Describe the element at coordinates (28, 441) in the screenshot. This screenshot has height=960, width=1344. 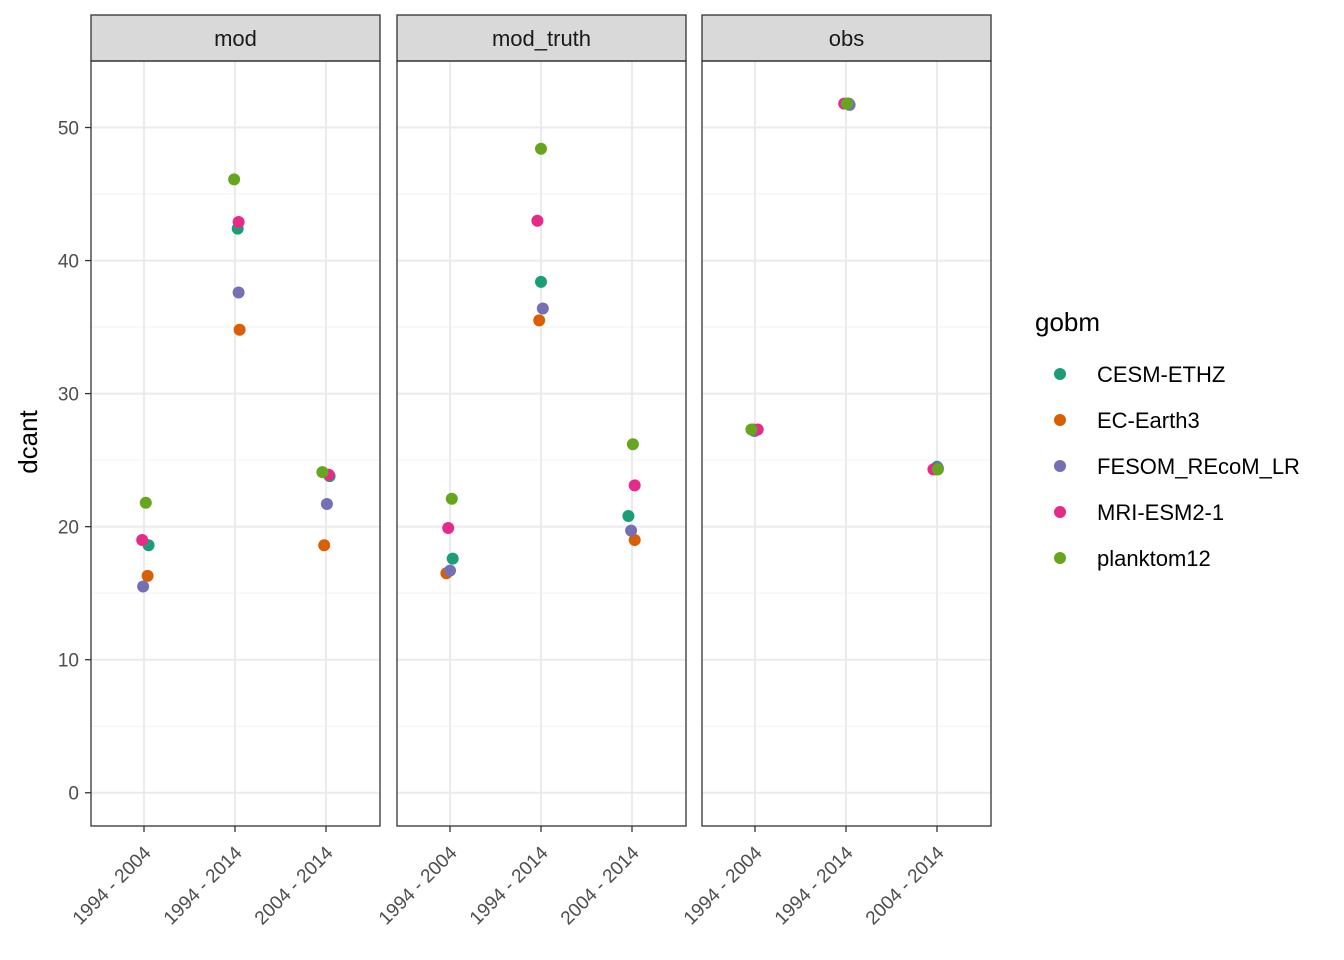
I see `y-axis-title: dcant` at that location.